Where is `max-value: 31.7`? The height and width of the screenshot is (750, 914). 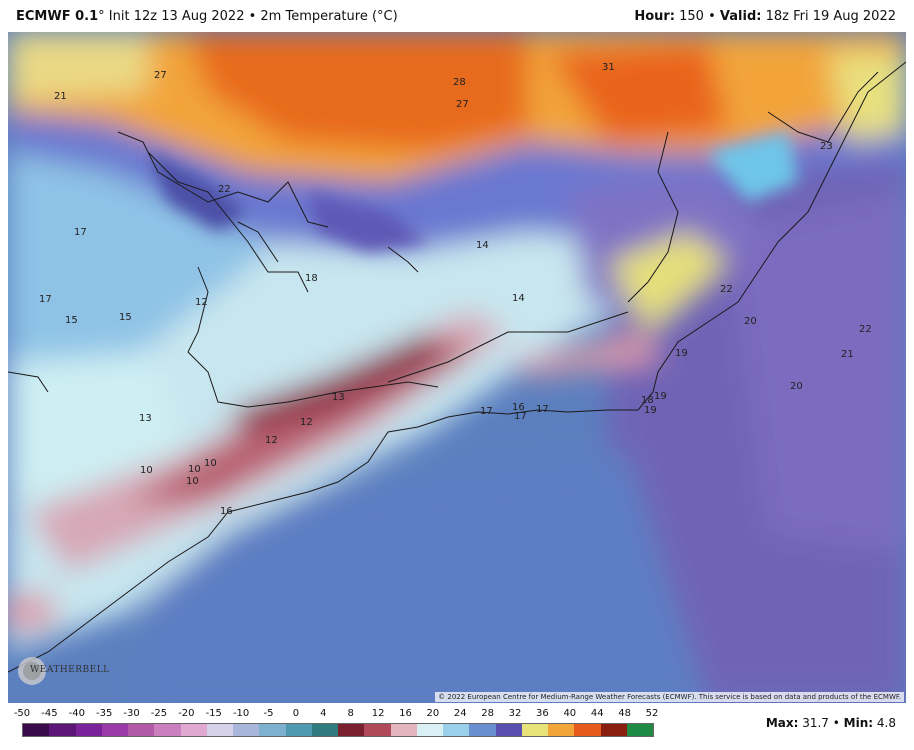
max-value: 31.7 is located at coordinates (815, 723).